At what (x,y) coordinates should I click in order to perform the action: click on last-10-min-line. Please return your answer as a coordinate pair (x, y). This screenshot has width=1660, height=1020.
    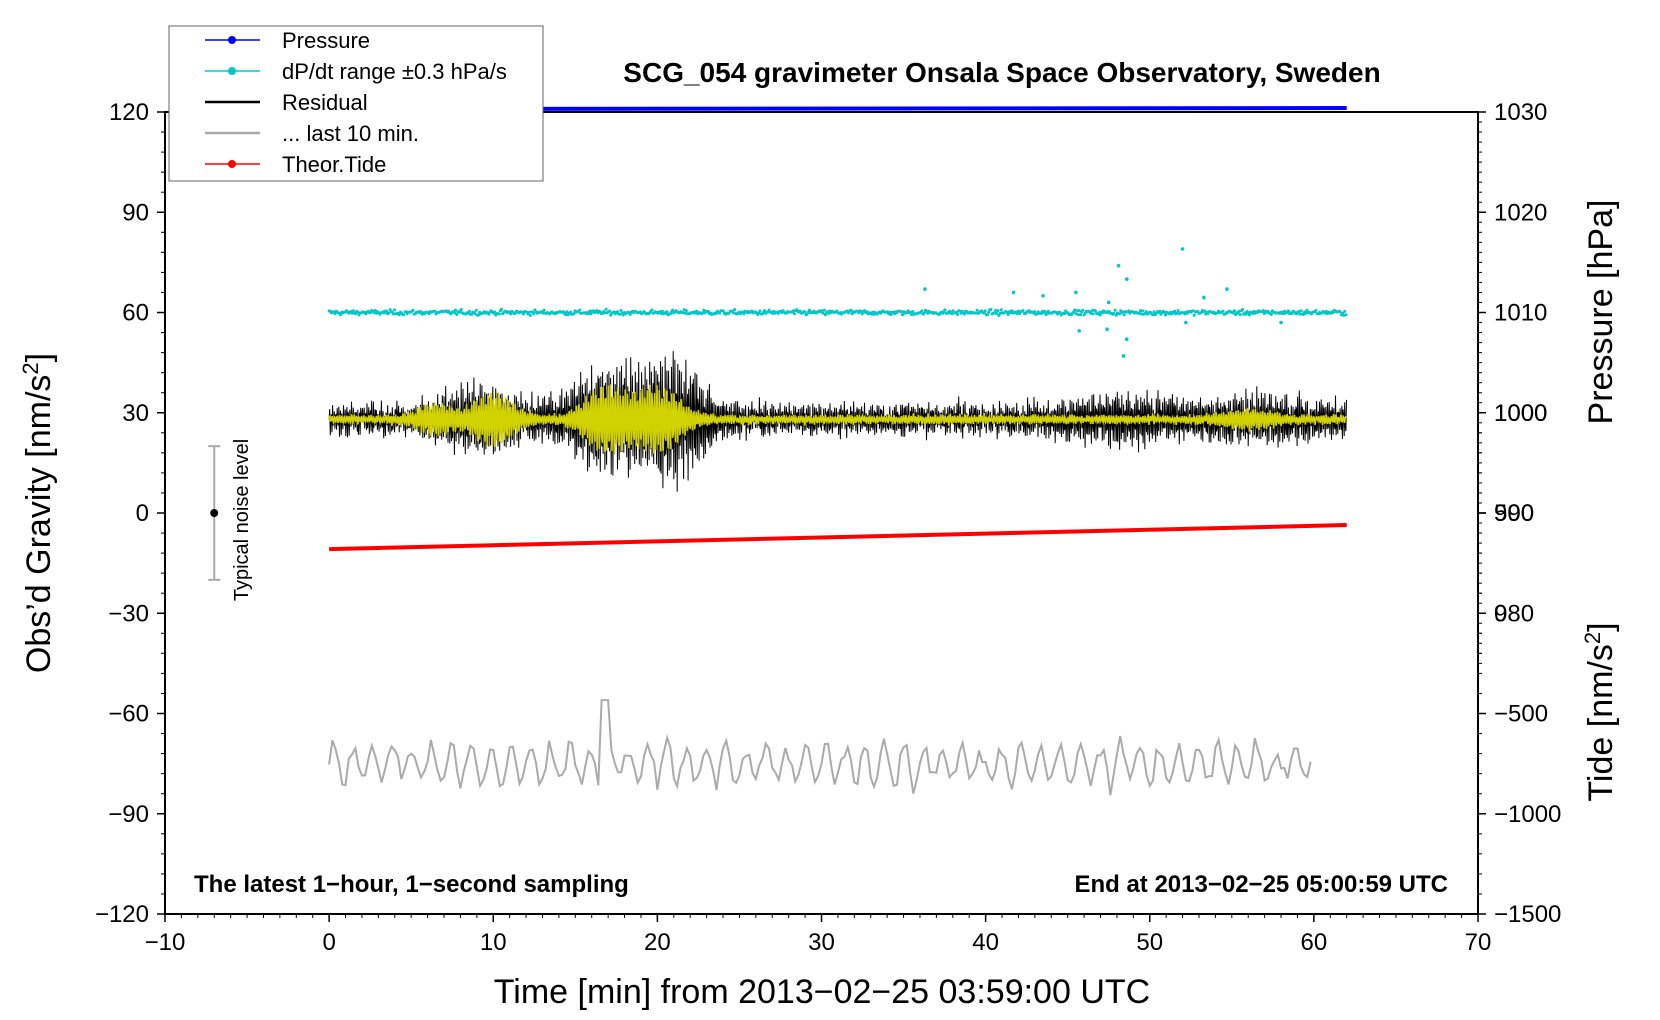
    Looking at the image, I should click on (820, 747).